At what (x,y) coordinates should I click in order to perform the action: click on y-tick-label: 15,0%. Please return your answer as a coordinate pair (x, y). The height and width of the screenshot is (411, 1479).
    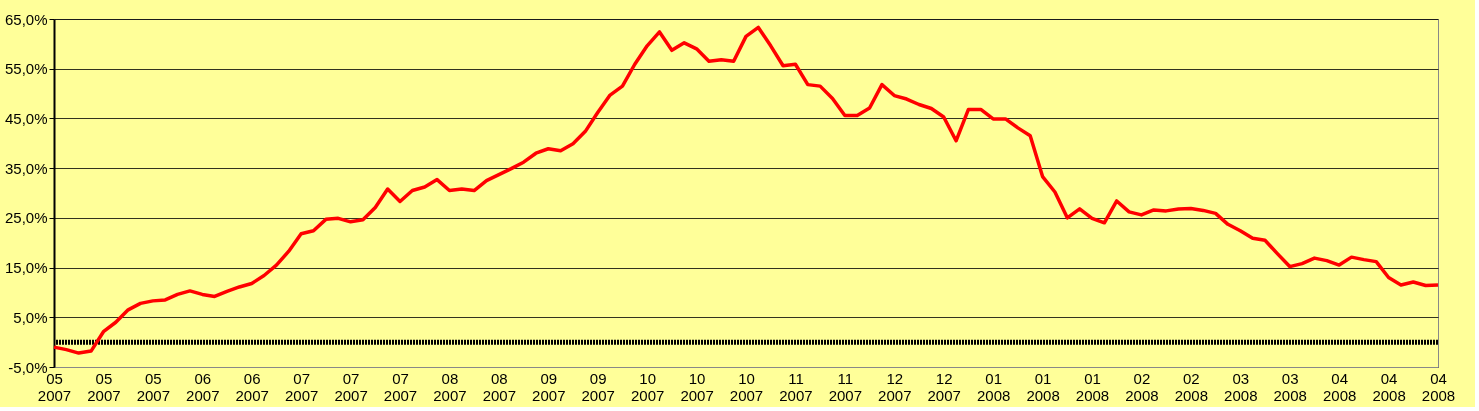
    Looking at the image, I should click on (26, 268).